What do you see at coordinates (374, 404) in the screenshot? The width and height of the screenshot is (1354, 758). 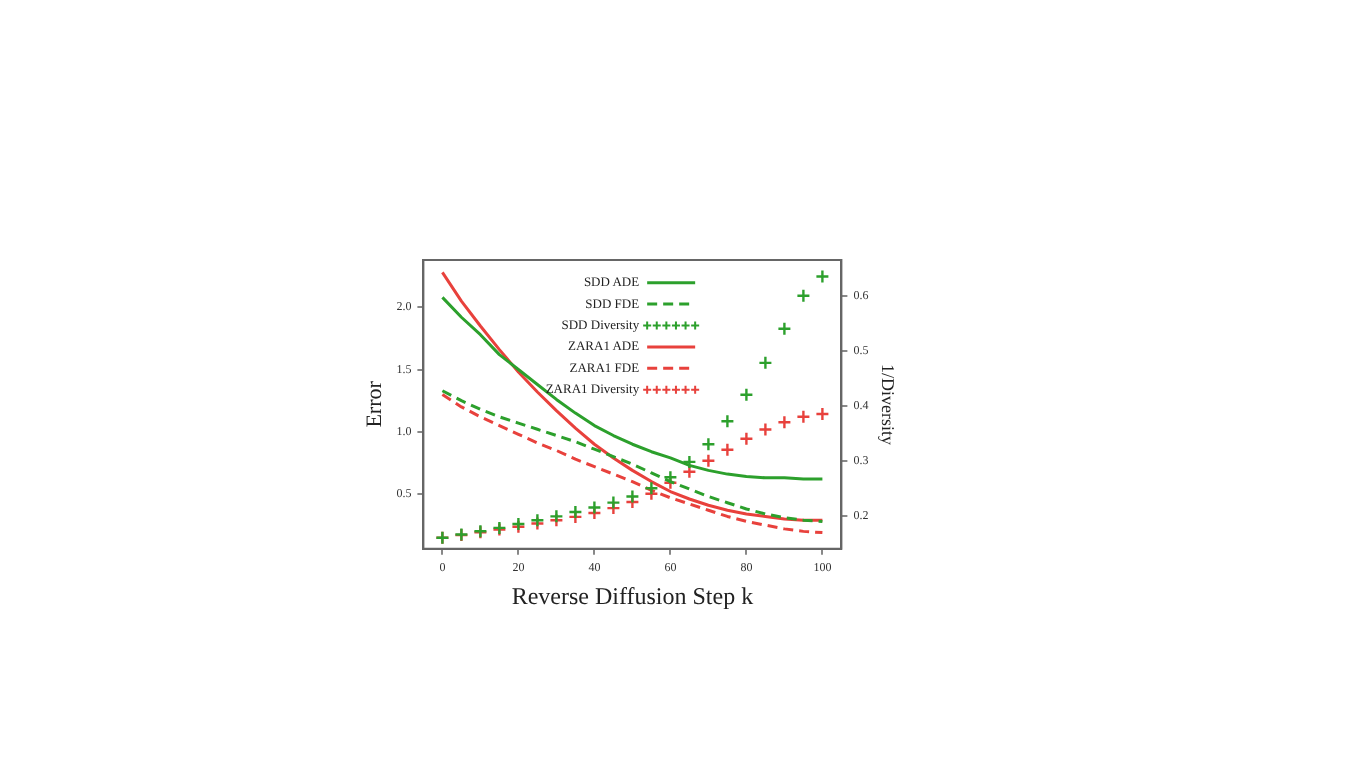 I see `y-axis-title: Error` at bounding box center [374, 404].